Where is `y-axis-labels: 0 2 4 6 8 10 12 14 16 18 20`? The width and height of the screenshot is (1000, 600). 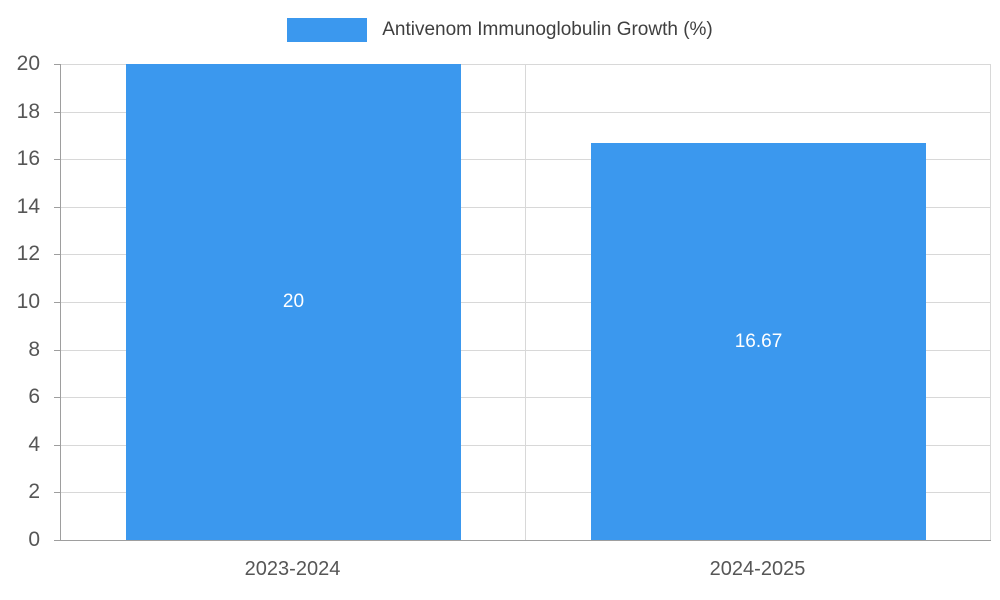 y-axis-labels: 0 2 4 6 8 10 12 14 16 18 20 is located at coordinates (26, 301).